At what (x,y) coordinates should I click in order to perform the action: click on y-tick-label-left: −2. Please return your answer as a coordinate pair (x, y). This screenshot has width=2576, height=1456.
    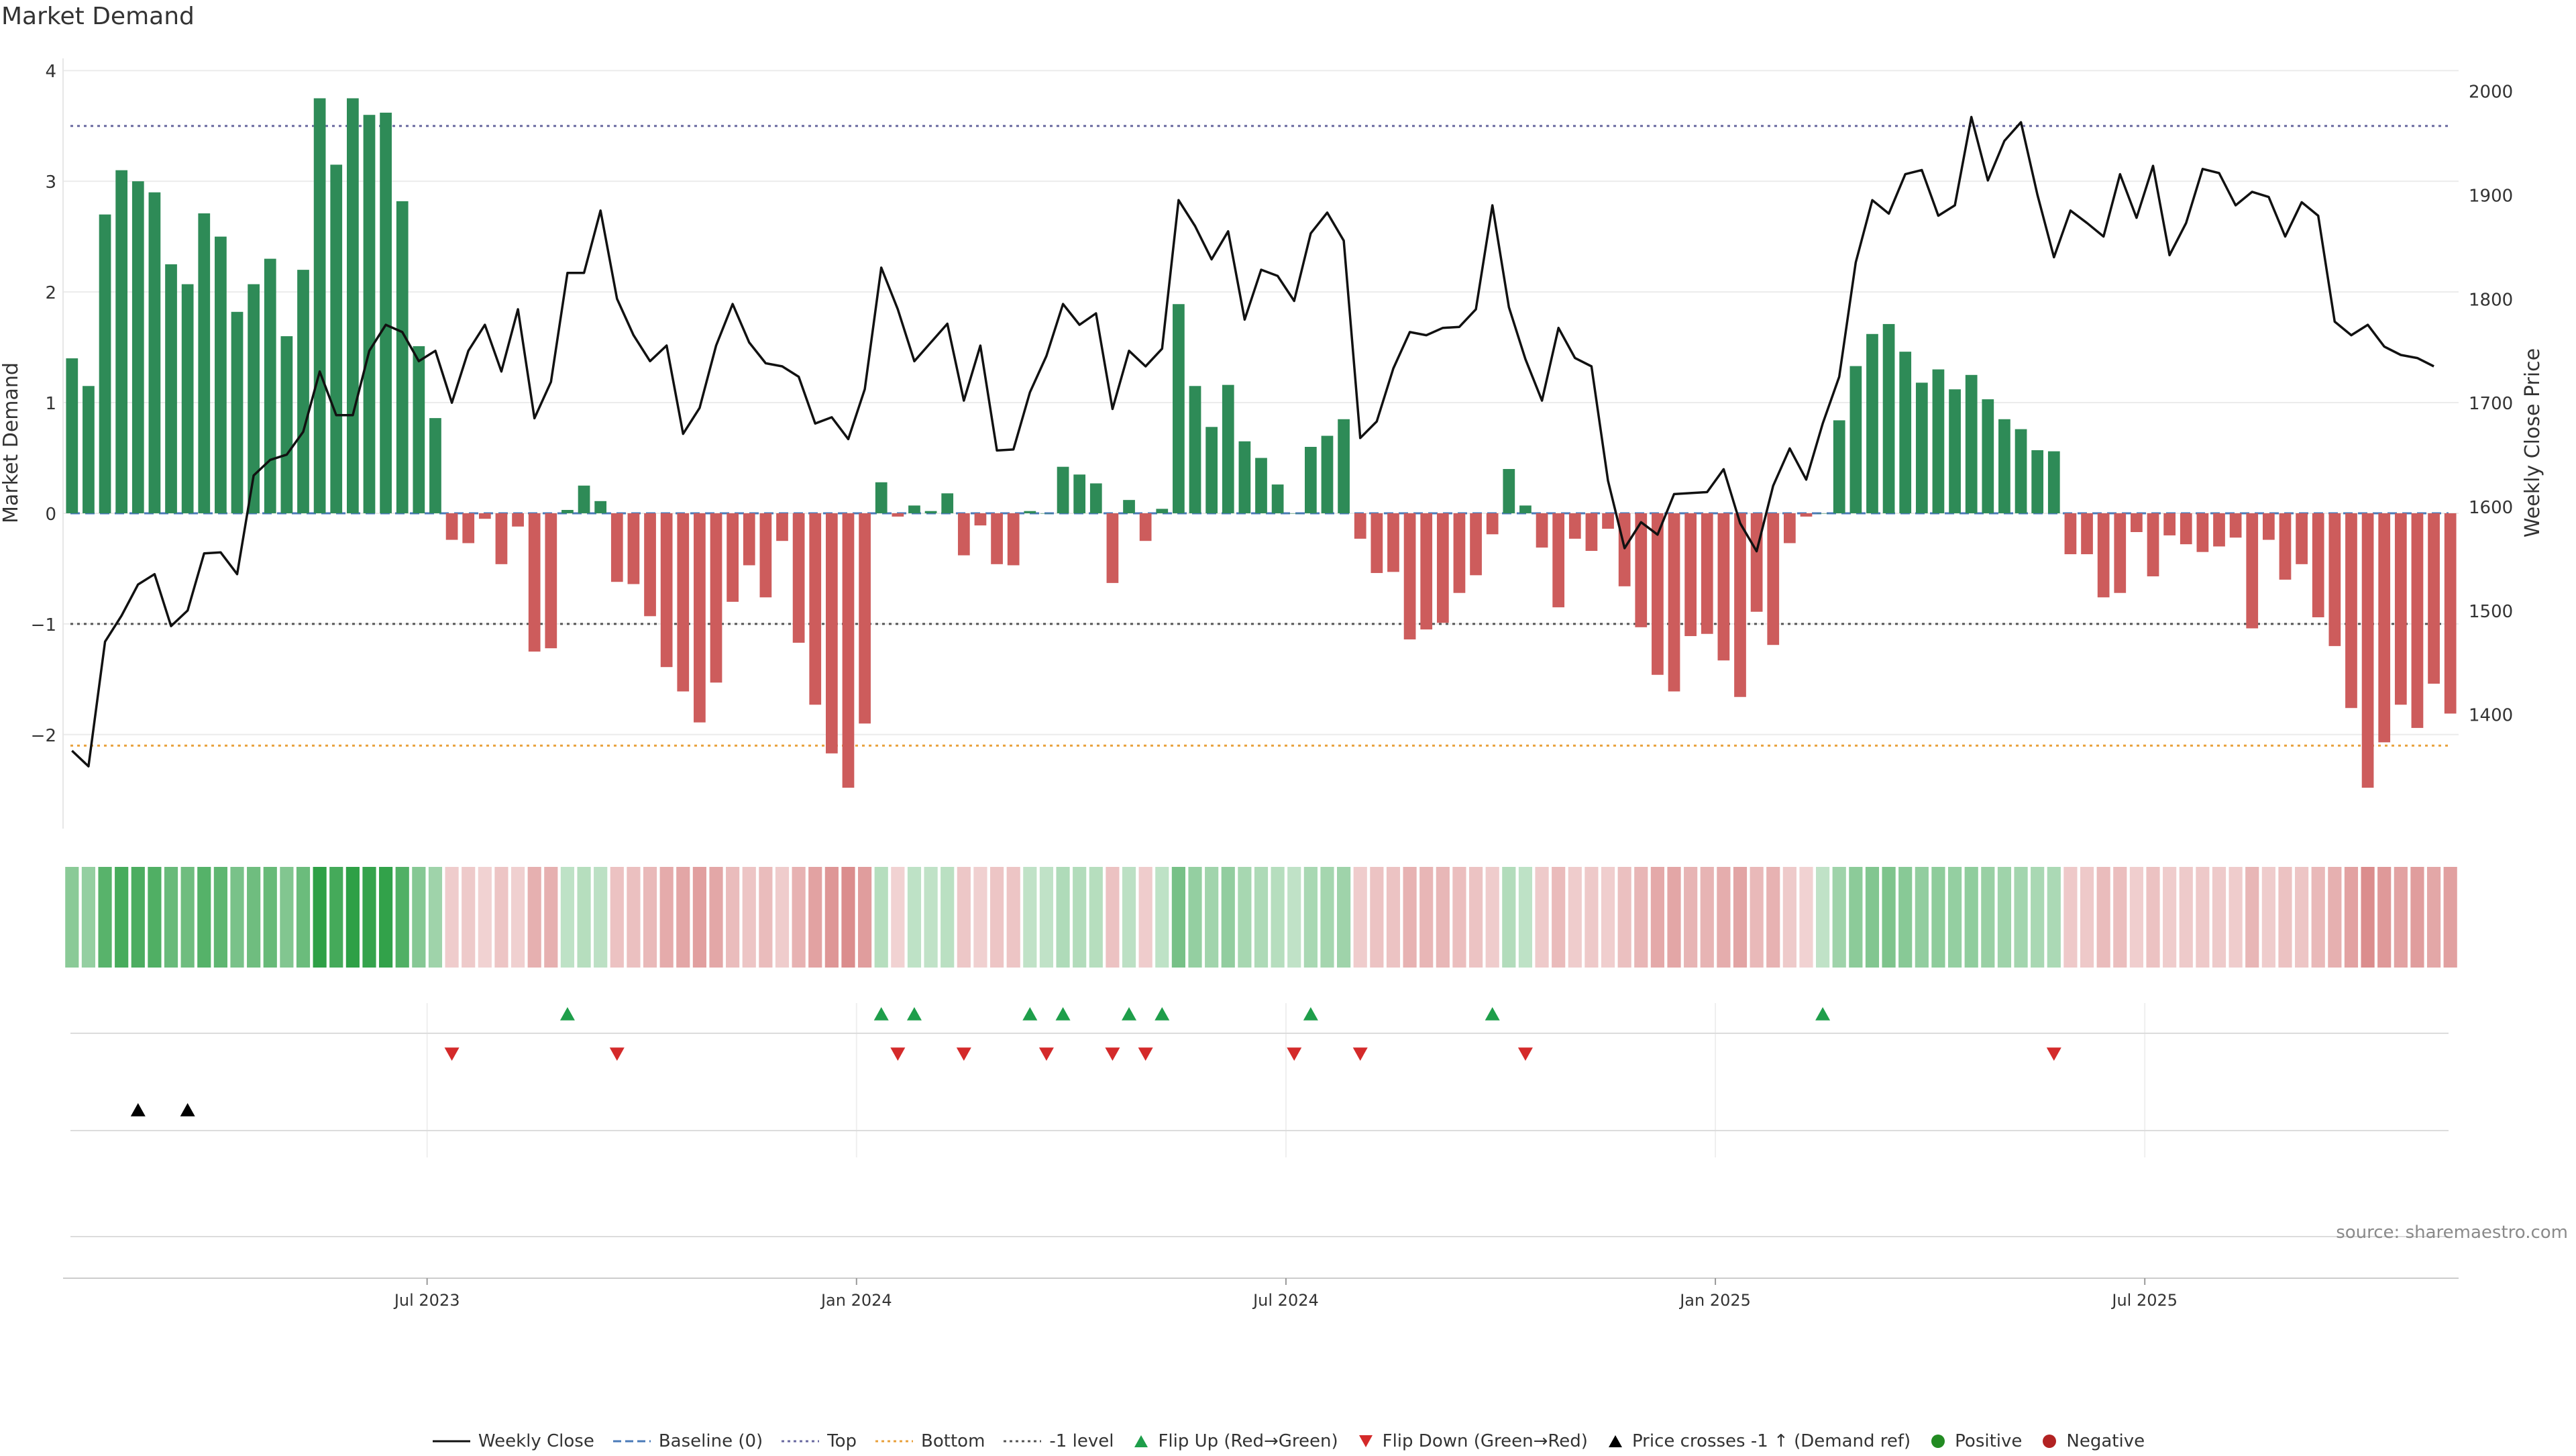
    Looking at the image, I should click on (43, 736).